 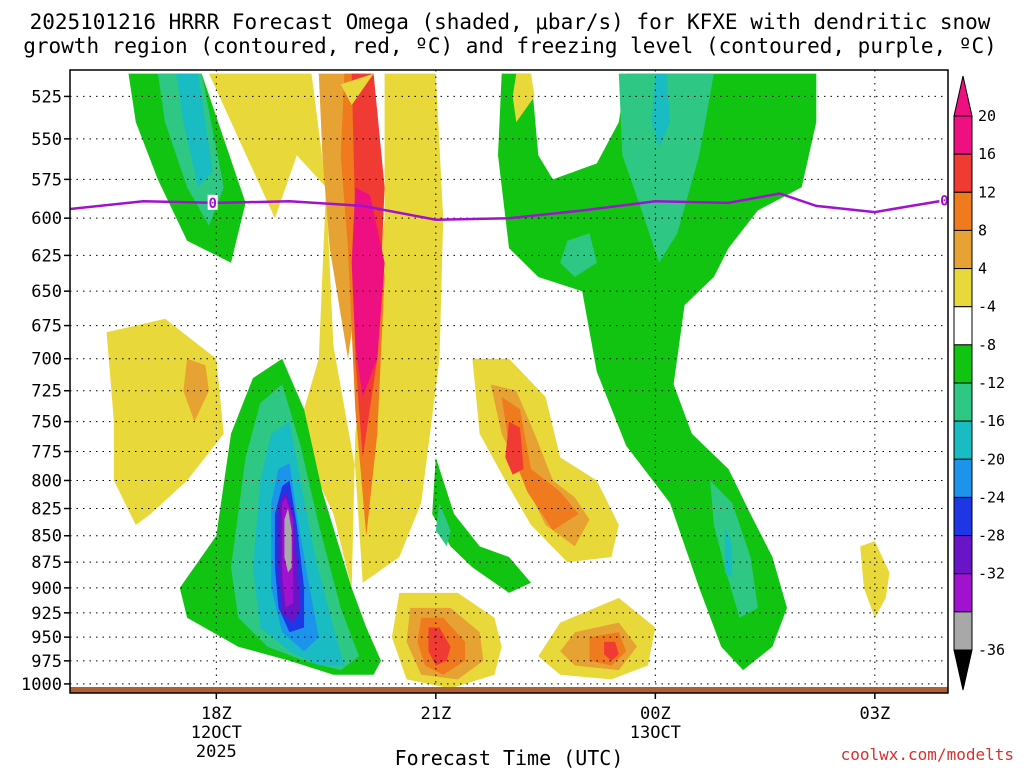 What do you see at coordinates (982, 269) in the screenshot?
I see `colorbar-label: 4` at bounding box center [982, 269].